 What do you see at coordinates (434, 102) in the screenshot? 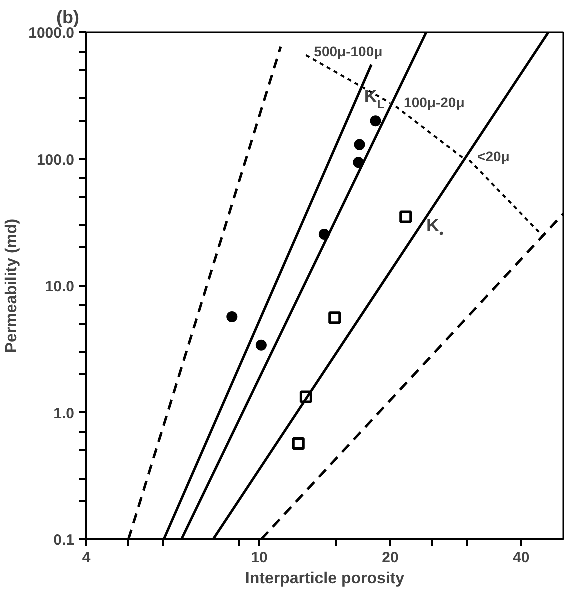
I see `annotation: 100μ-20μ` at bounding box center [434, 102].